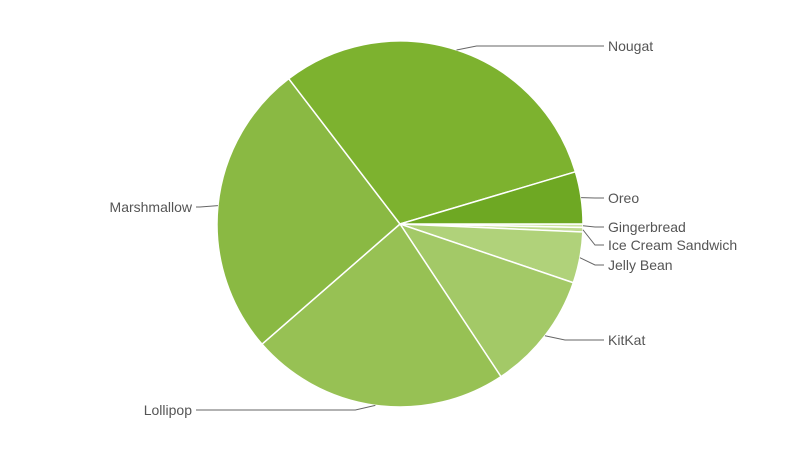 The image size is (801, 454). I want to click on slice-label: Lollipop, so click(168, 410).